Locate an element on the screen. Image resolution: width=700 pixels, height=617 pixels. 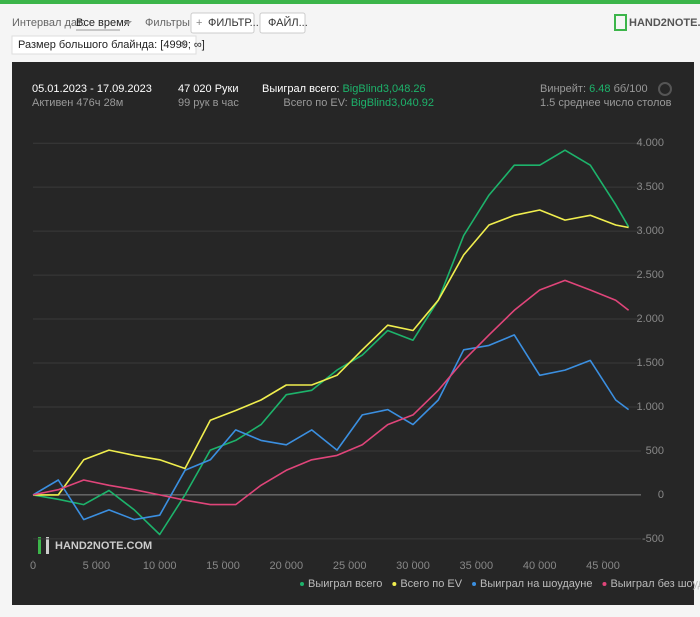
file-button is located at coordinates (282, 23).